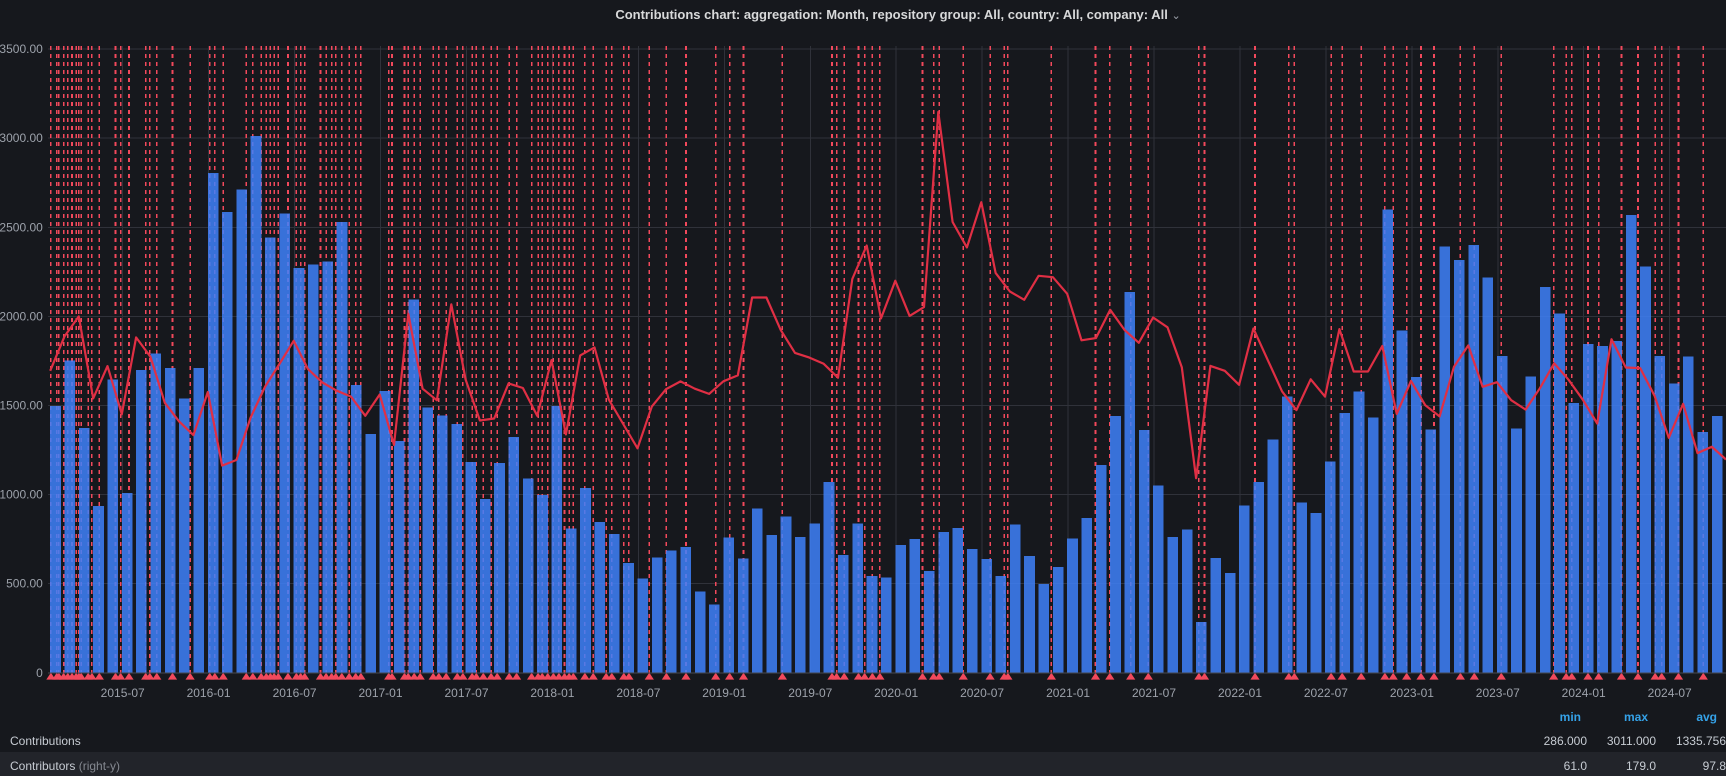 This screenshot has height=776, width=1726. Describe the element at coordinates (896, 693) in the screenshot. I see `svg-text: 2020-01` at that location.